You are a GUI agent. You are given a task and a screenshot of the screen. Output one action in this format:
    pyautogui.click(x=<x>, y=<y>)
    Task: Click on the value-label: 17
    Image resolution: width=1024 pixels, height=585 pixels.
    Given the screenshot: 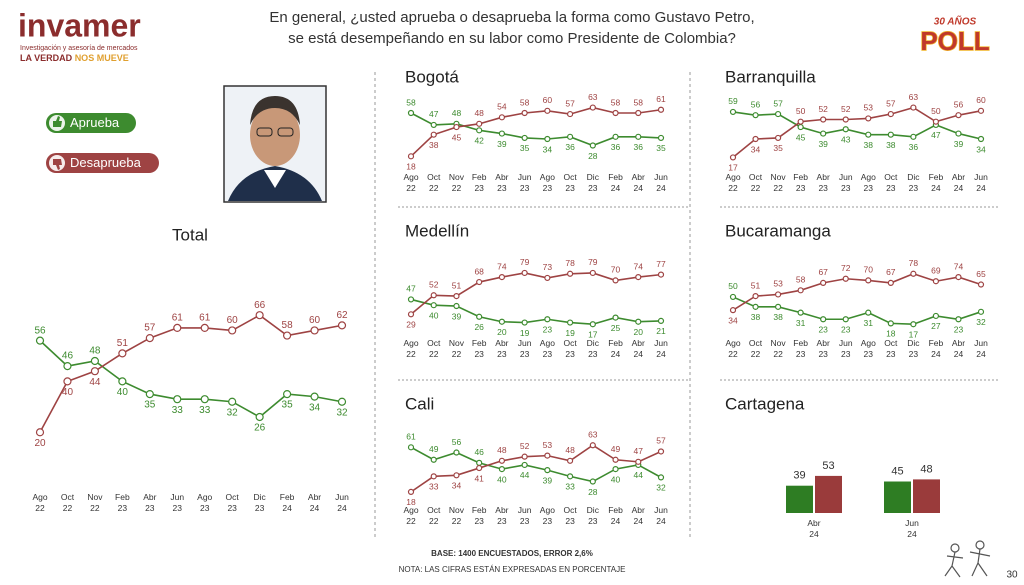 What is the action you would take?
    pyautogui.click(x=733, y=168)
    